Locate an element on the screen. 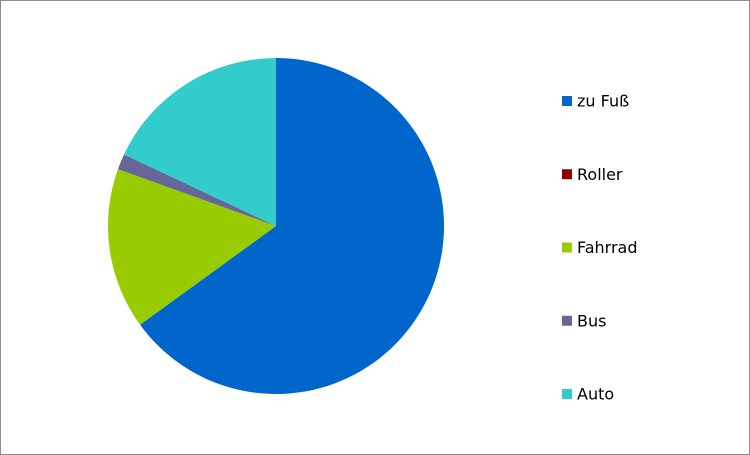 Image resolution: width=750 pixels, height=455 pixels. legend-label: zu Fuß is located at coordinates (603, 101).